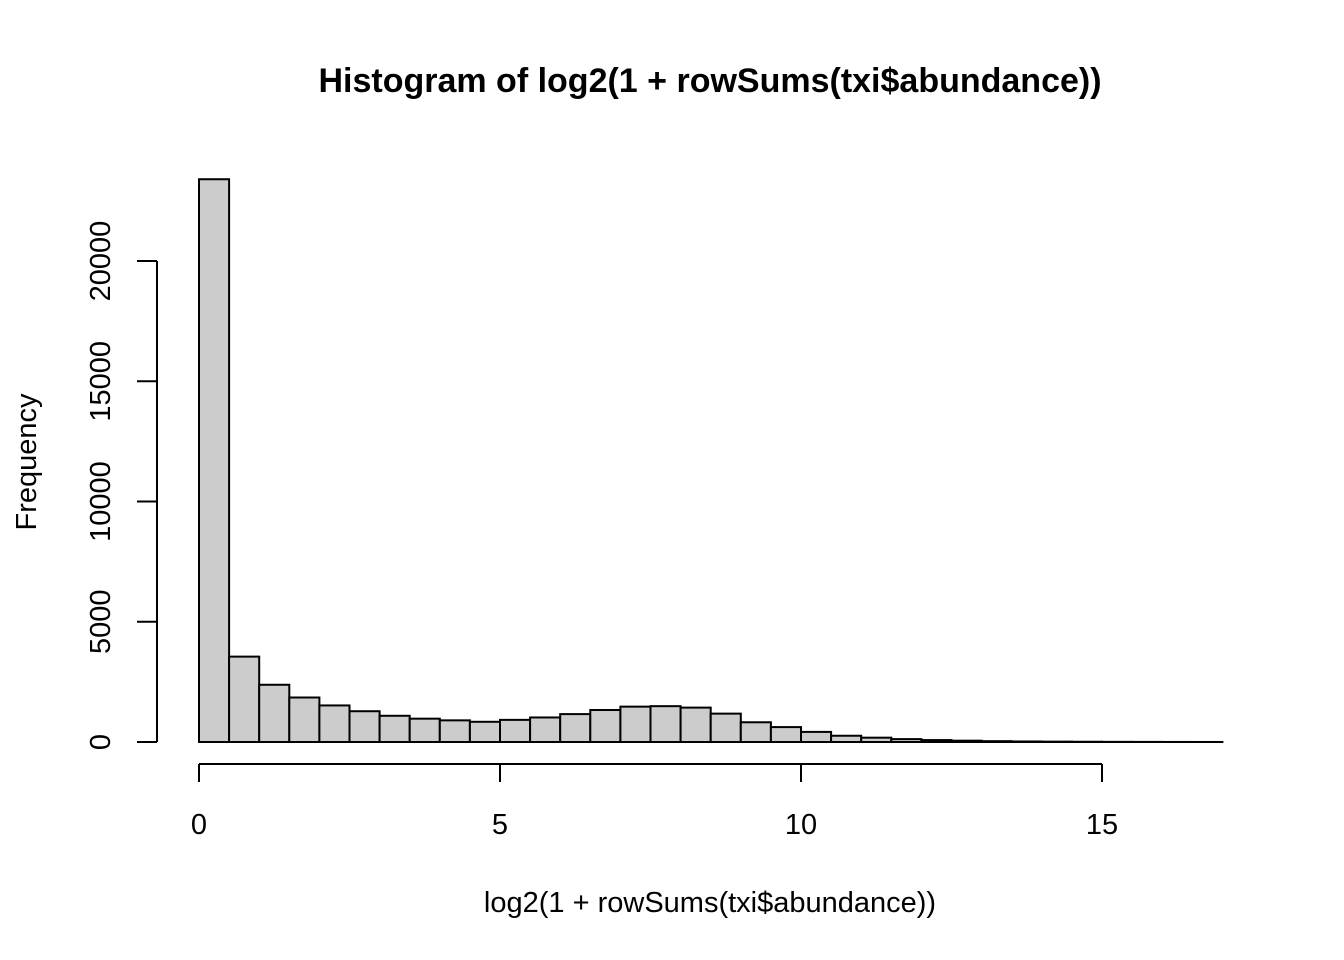 This screenshot has width=1344, height=960. Describe the element at coordinates (101, 501) in the screenshot. I see `y-tick-label: 10000` at that location.